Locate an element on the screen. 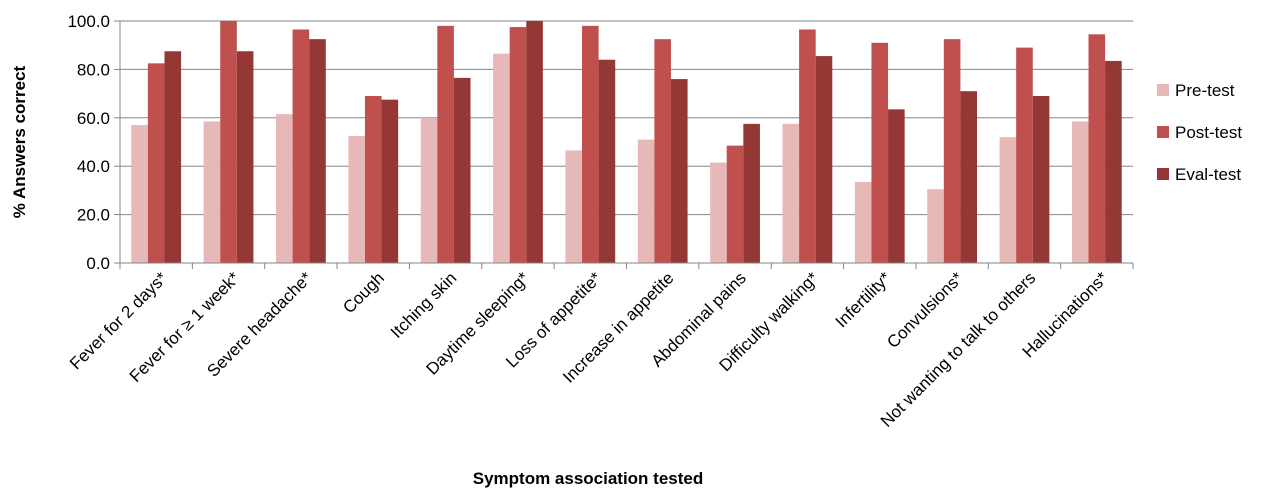 Image resolution: width=1265 pixels, height=497 pixels. legend-label: Pre-test is located at coordinates (1205, 90).